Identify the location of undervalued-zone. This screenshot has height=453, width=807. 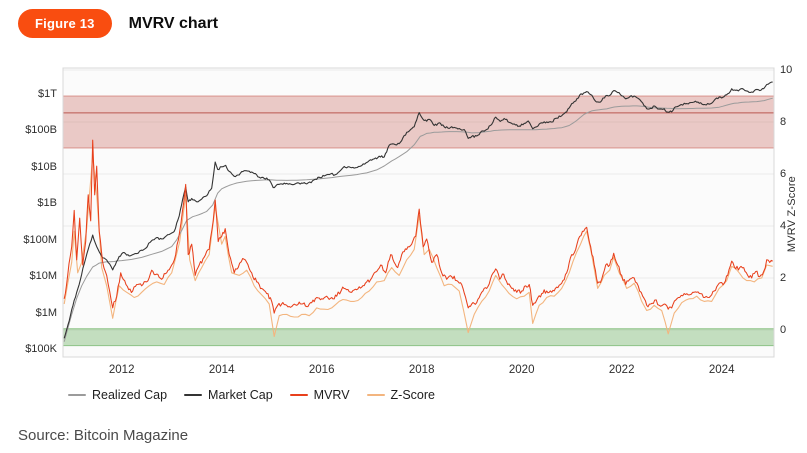
(418, 337).